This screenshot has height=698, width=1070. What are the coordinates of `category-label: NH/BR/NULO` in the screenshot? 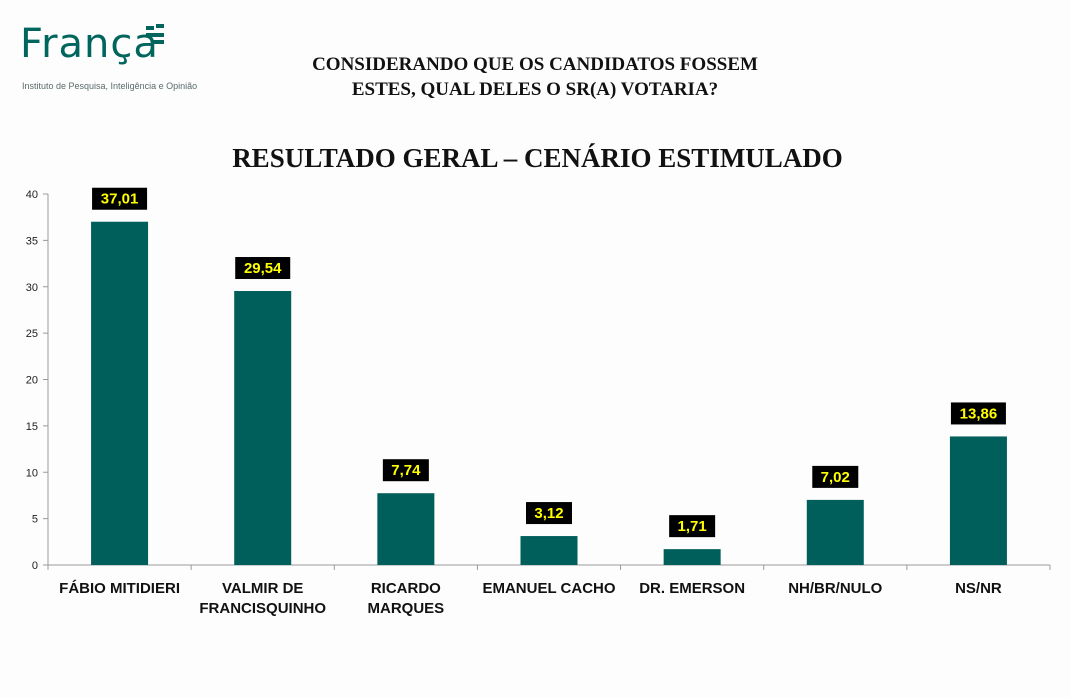 It's located at (835, 588).